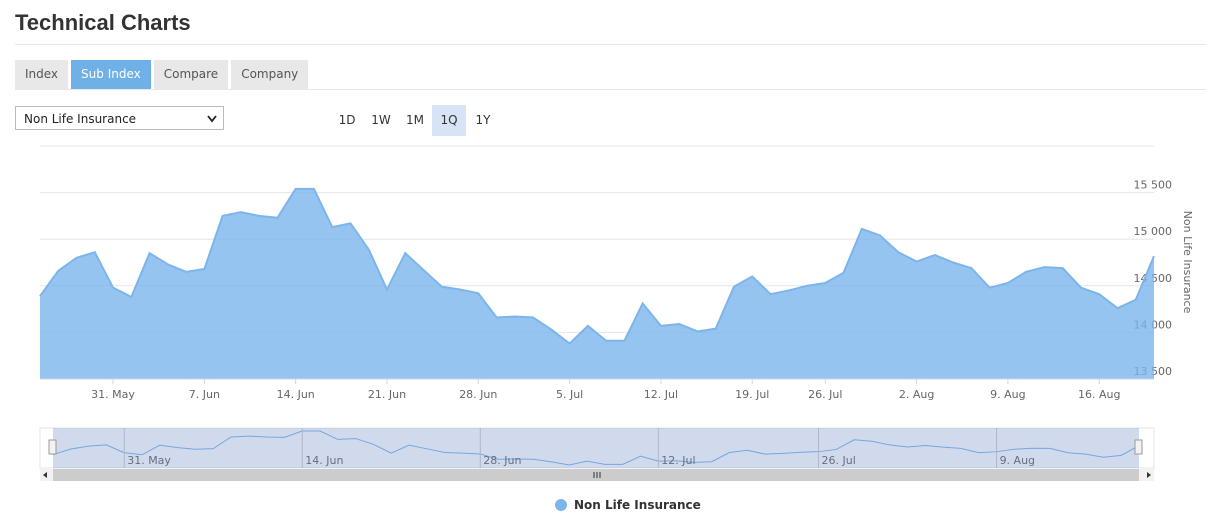 The height and width of the screenshot is (529, 1206). What do you see at coordinates (347, 120) in the screenshot?
I see `range-button: 1D` at bounding box center [347, 120].